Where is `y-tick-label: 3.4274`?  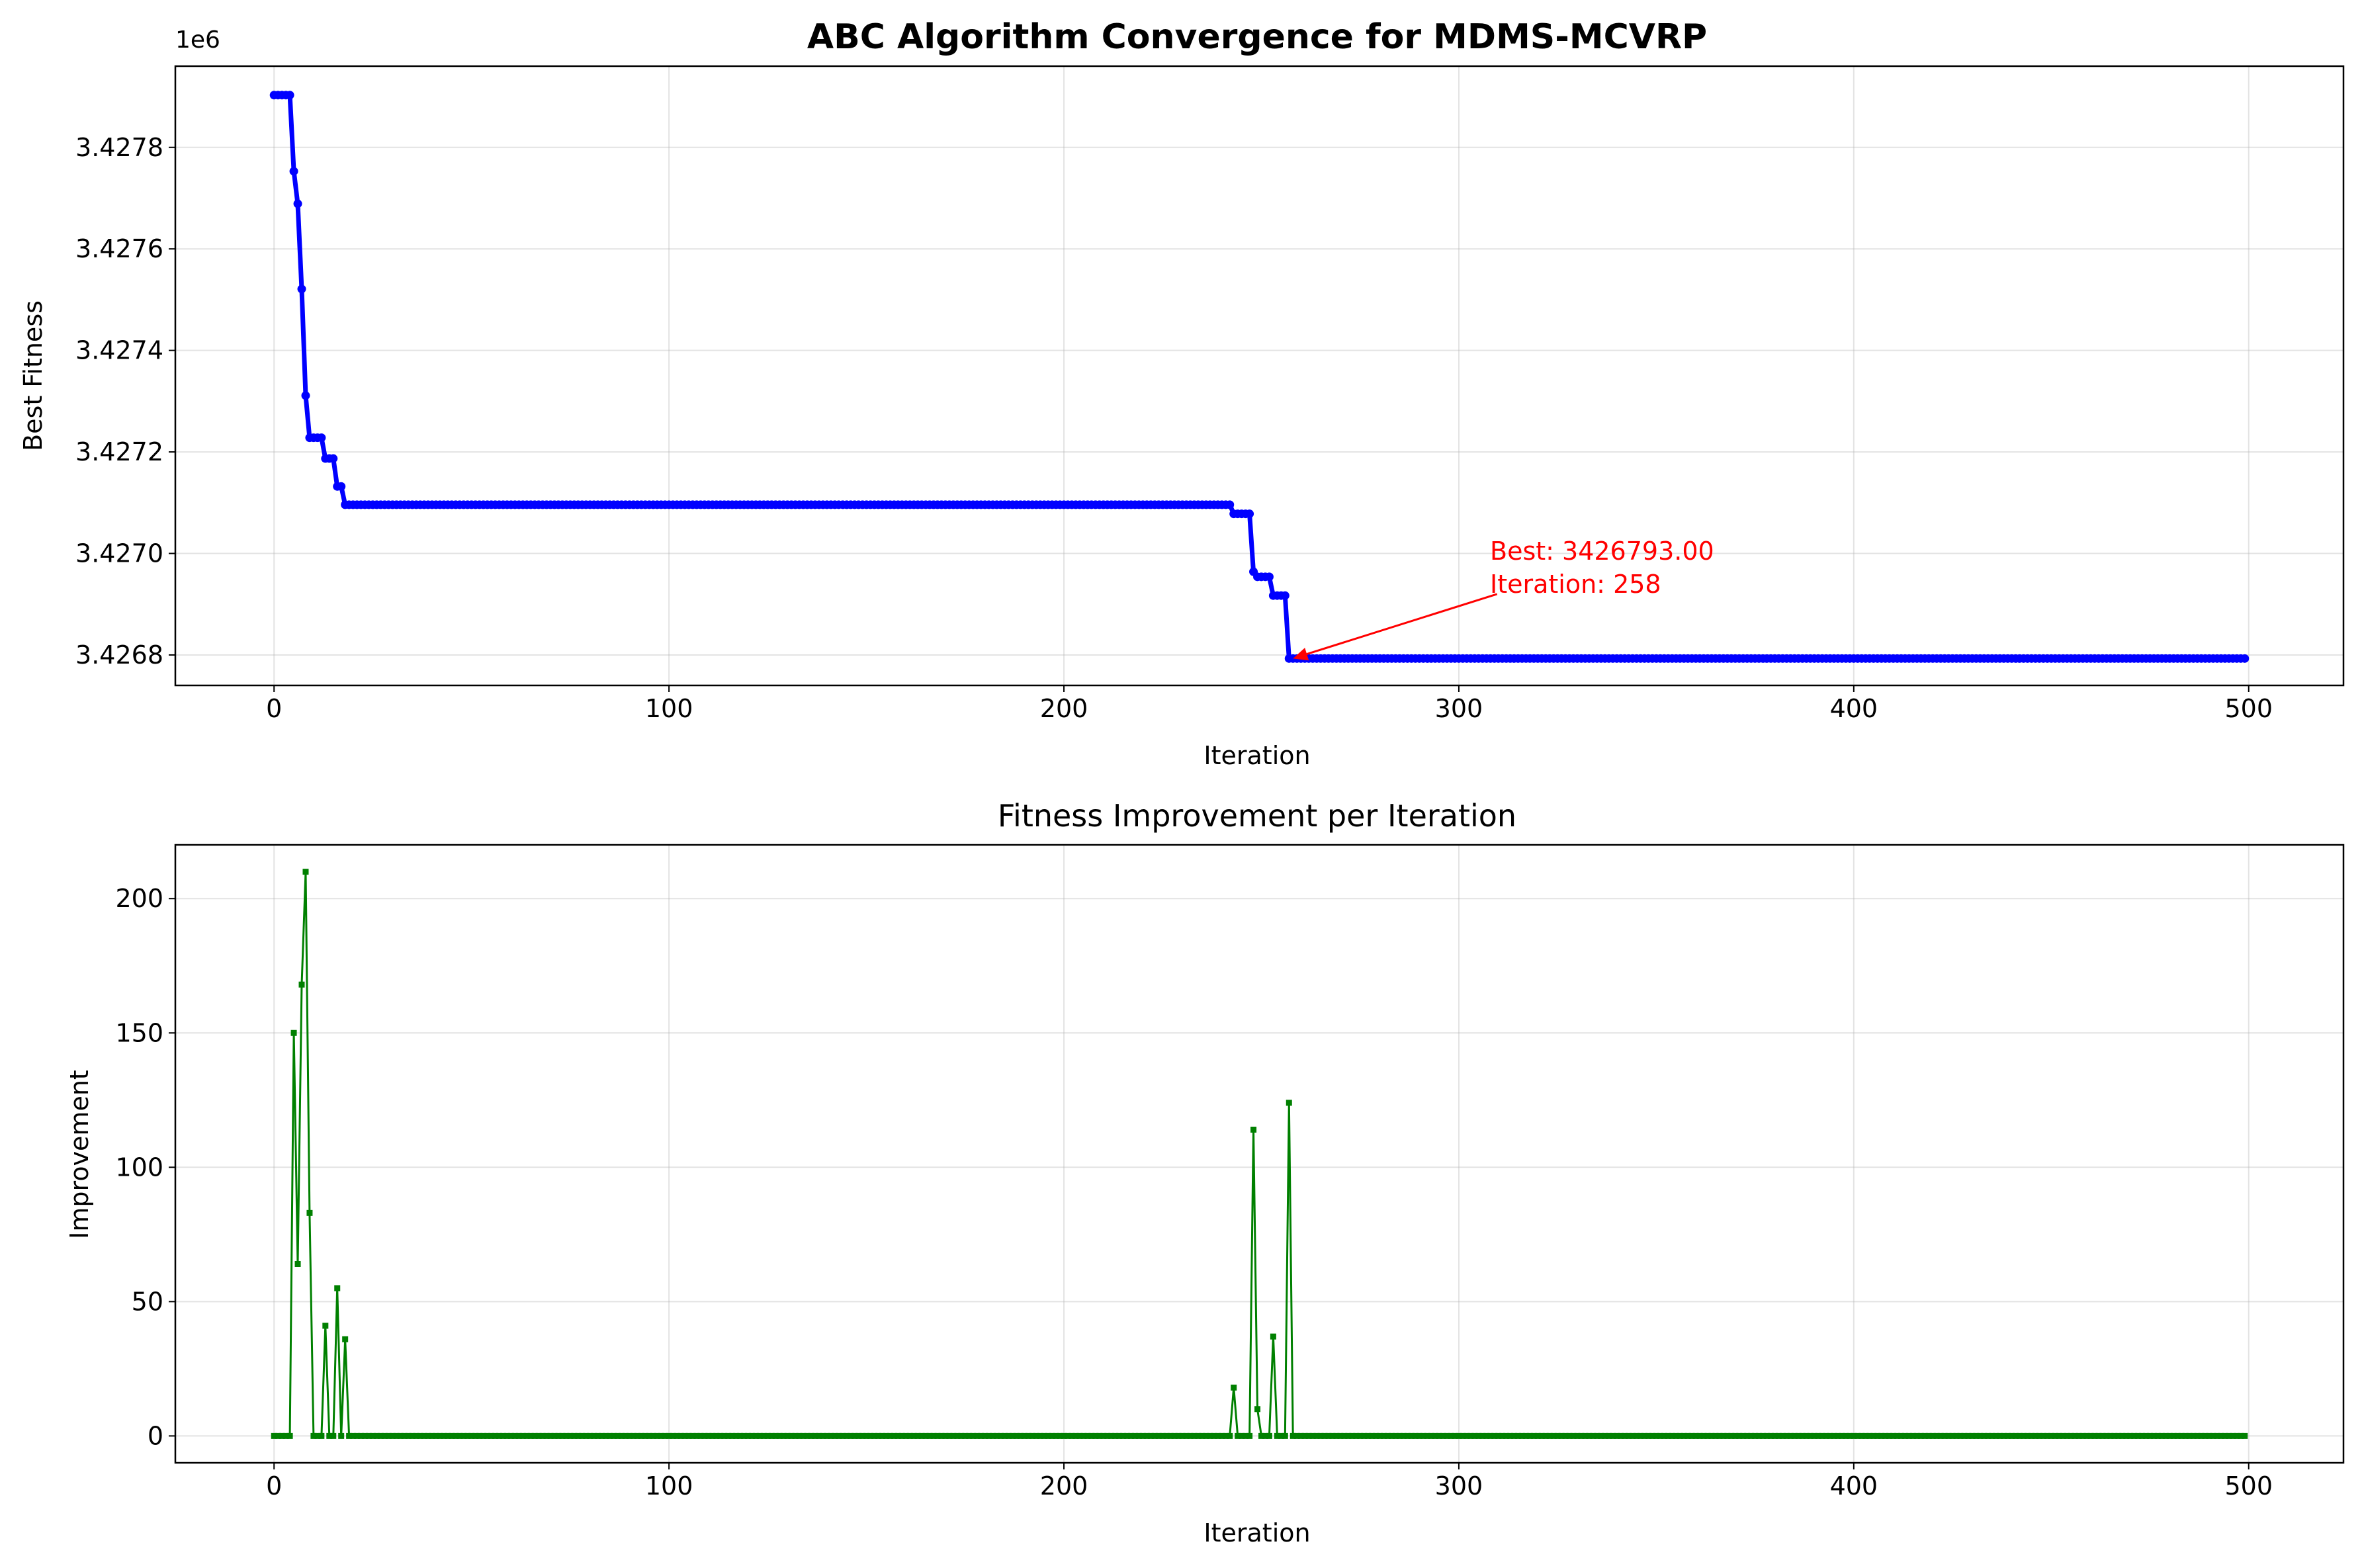 y-tick-label: 3.4274 is located at coordinates (119, 351).